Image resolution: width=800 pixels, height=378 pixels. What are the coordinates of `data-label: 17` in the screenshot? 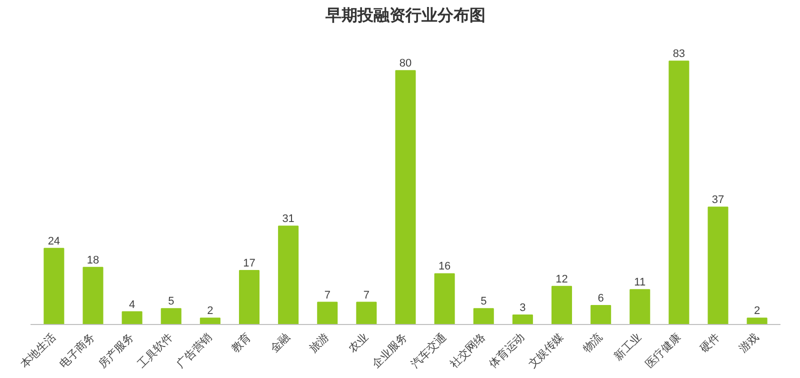 It's located at (249, 264).